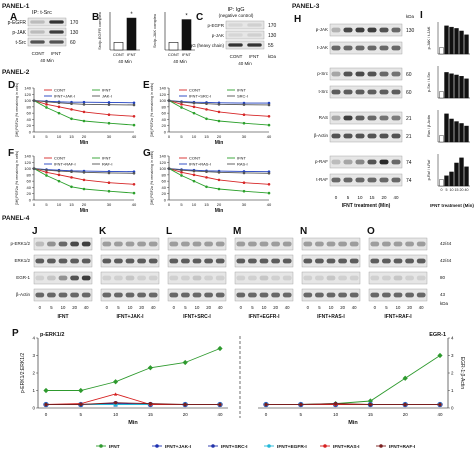 Image resolution: width=474 pixels, height=460 pixels. I want to click on tick-label: 0, so click(46, 414).